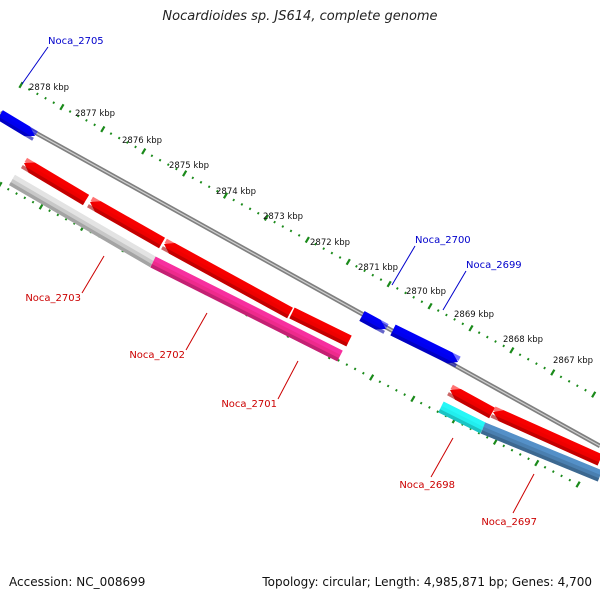 This screenshot has height=600, width=600. What do you see at coordinates (318, 331) in the screenshot?
I see `gene-noca-2701-b-shade` at bounding box center [318, 331].